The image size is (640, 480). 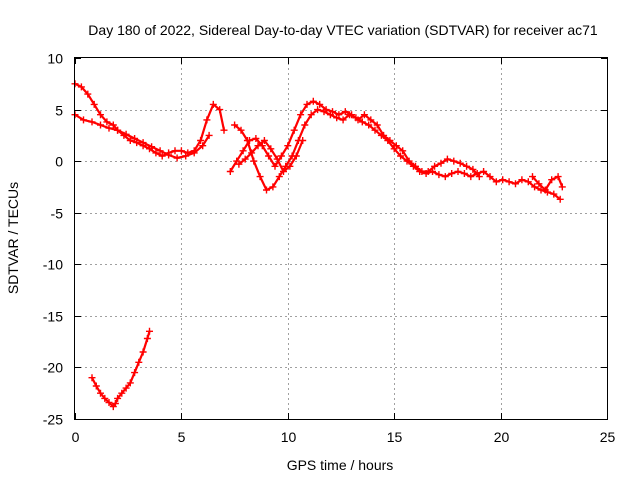 I want to click on x-axis-label: GPS time / hours, so click(x=340, y=465).